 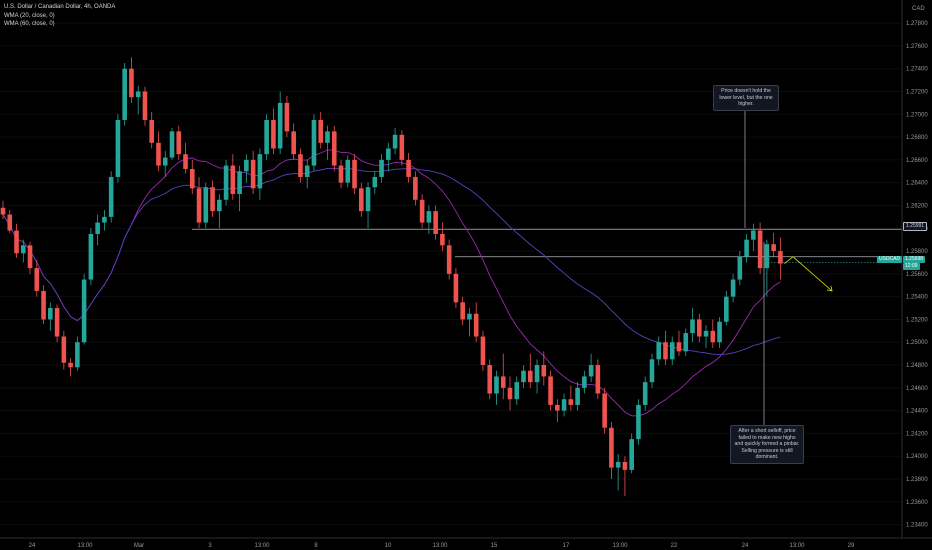 I want to click on wma20-legend: WMA (20, close, 0), so click(x=29, y=15).